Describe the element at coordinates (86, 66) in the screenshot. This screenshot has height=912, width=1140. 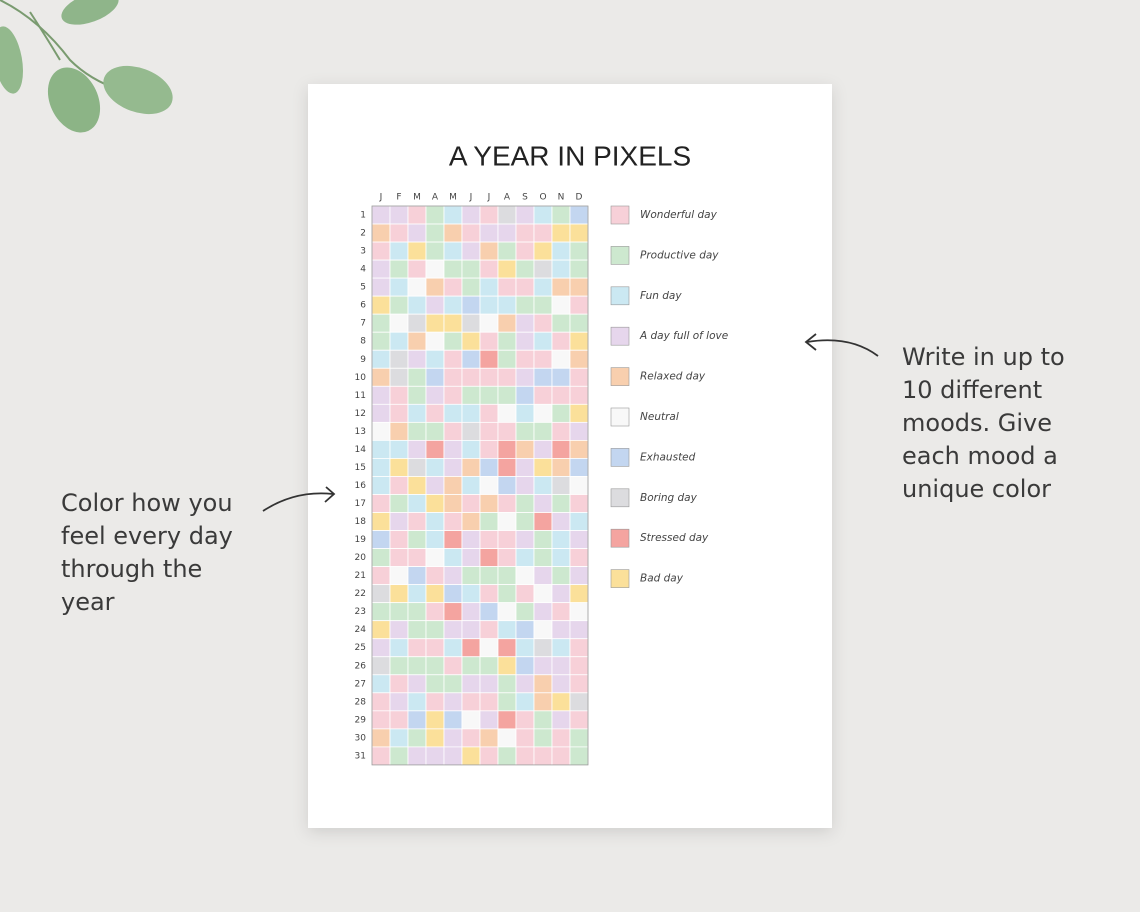
I see `leaves` at that location.